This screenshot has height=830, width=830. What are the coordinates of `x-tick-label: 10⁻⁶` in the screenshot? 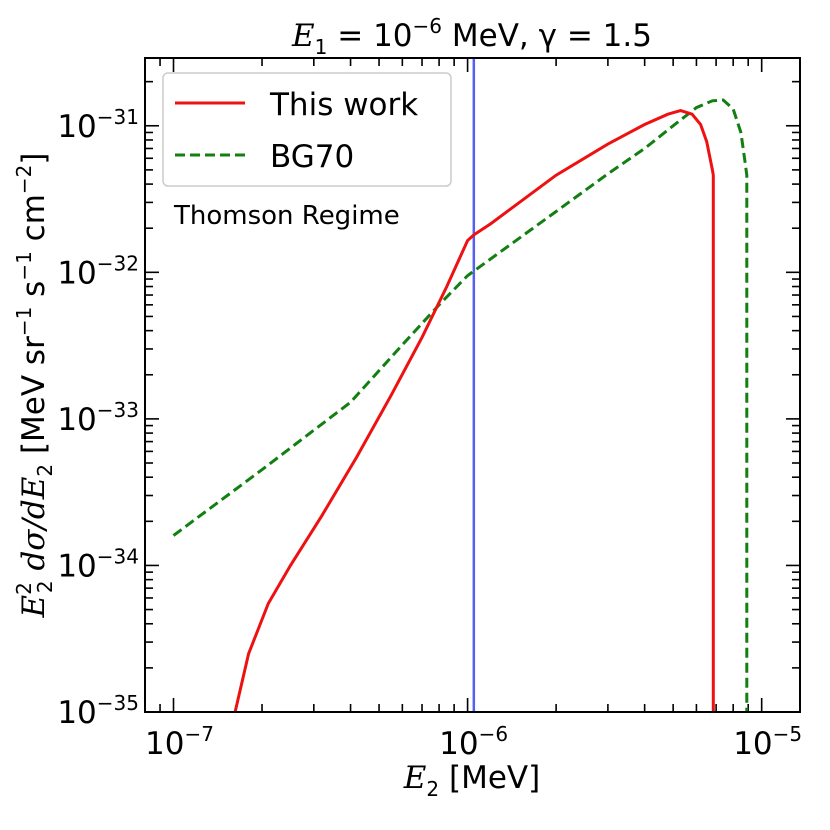 It's located at (473, 742).